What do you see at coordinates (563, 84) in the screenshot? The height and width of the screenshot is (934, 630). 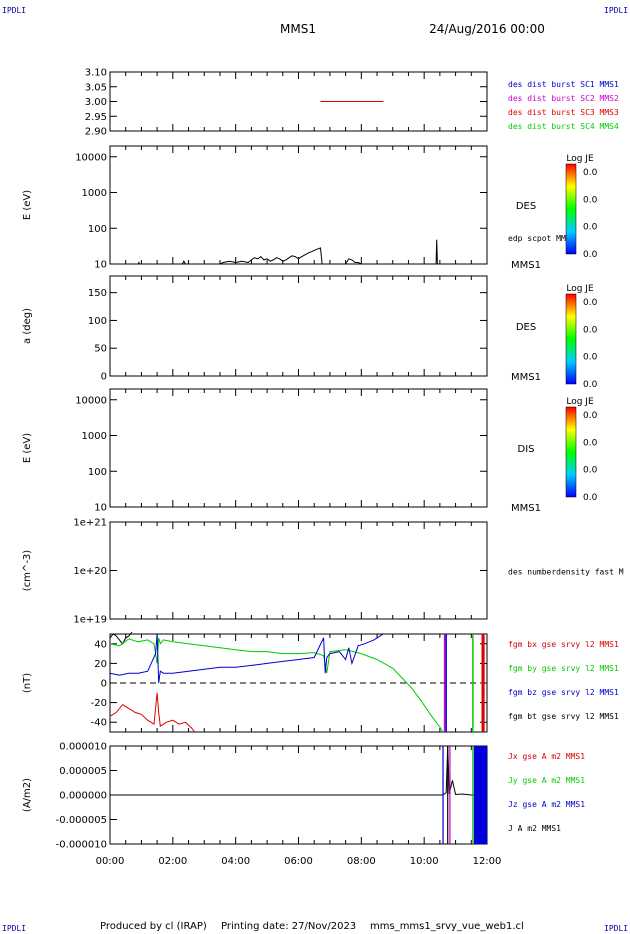 I see `legend-entry: des dist burst SC1 MMS1` at bounding box center [563, 84].